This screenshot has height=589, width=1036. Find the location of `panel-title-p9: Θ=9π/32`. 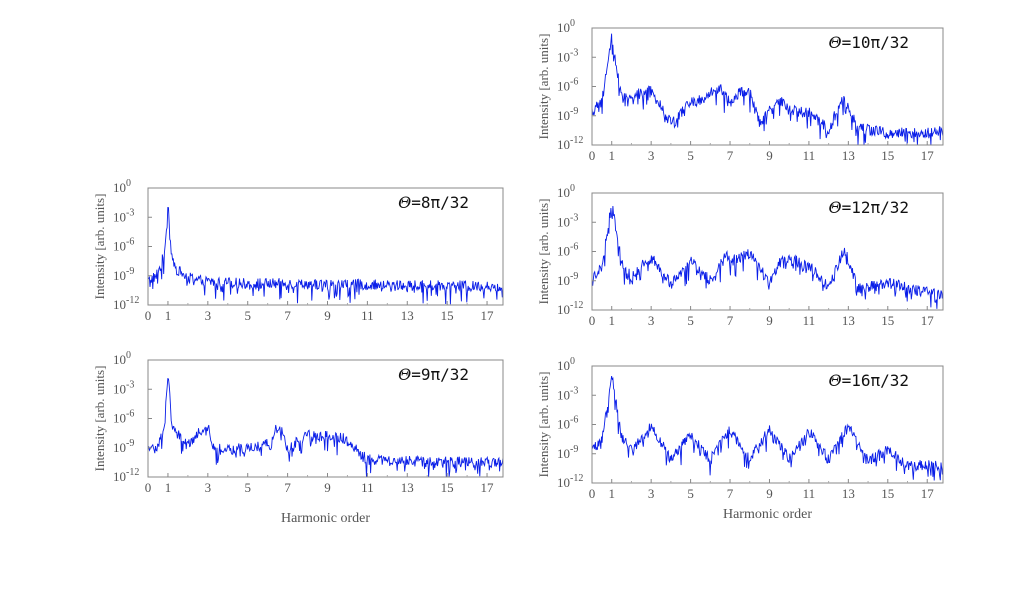

panel-title-p9: Θ=9π/32 is located at coordinates (433, 374).